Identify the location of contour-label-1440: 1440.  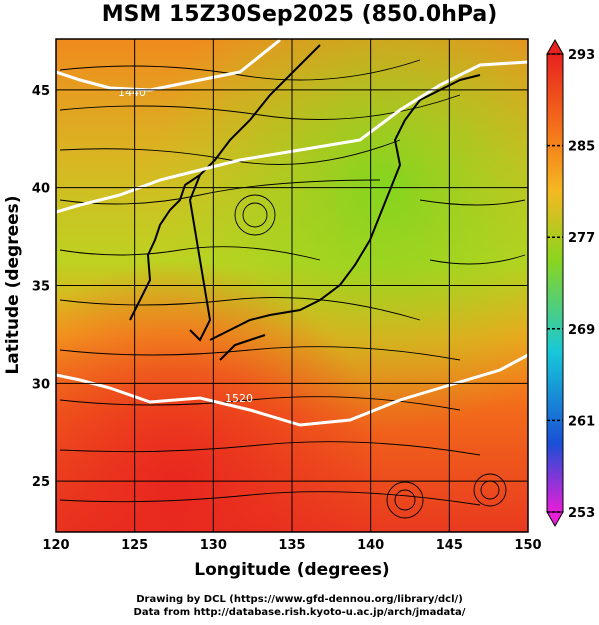
(132, 92).